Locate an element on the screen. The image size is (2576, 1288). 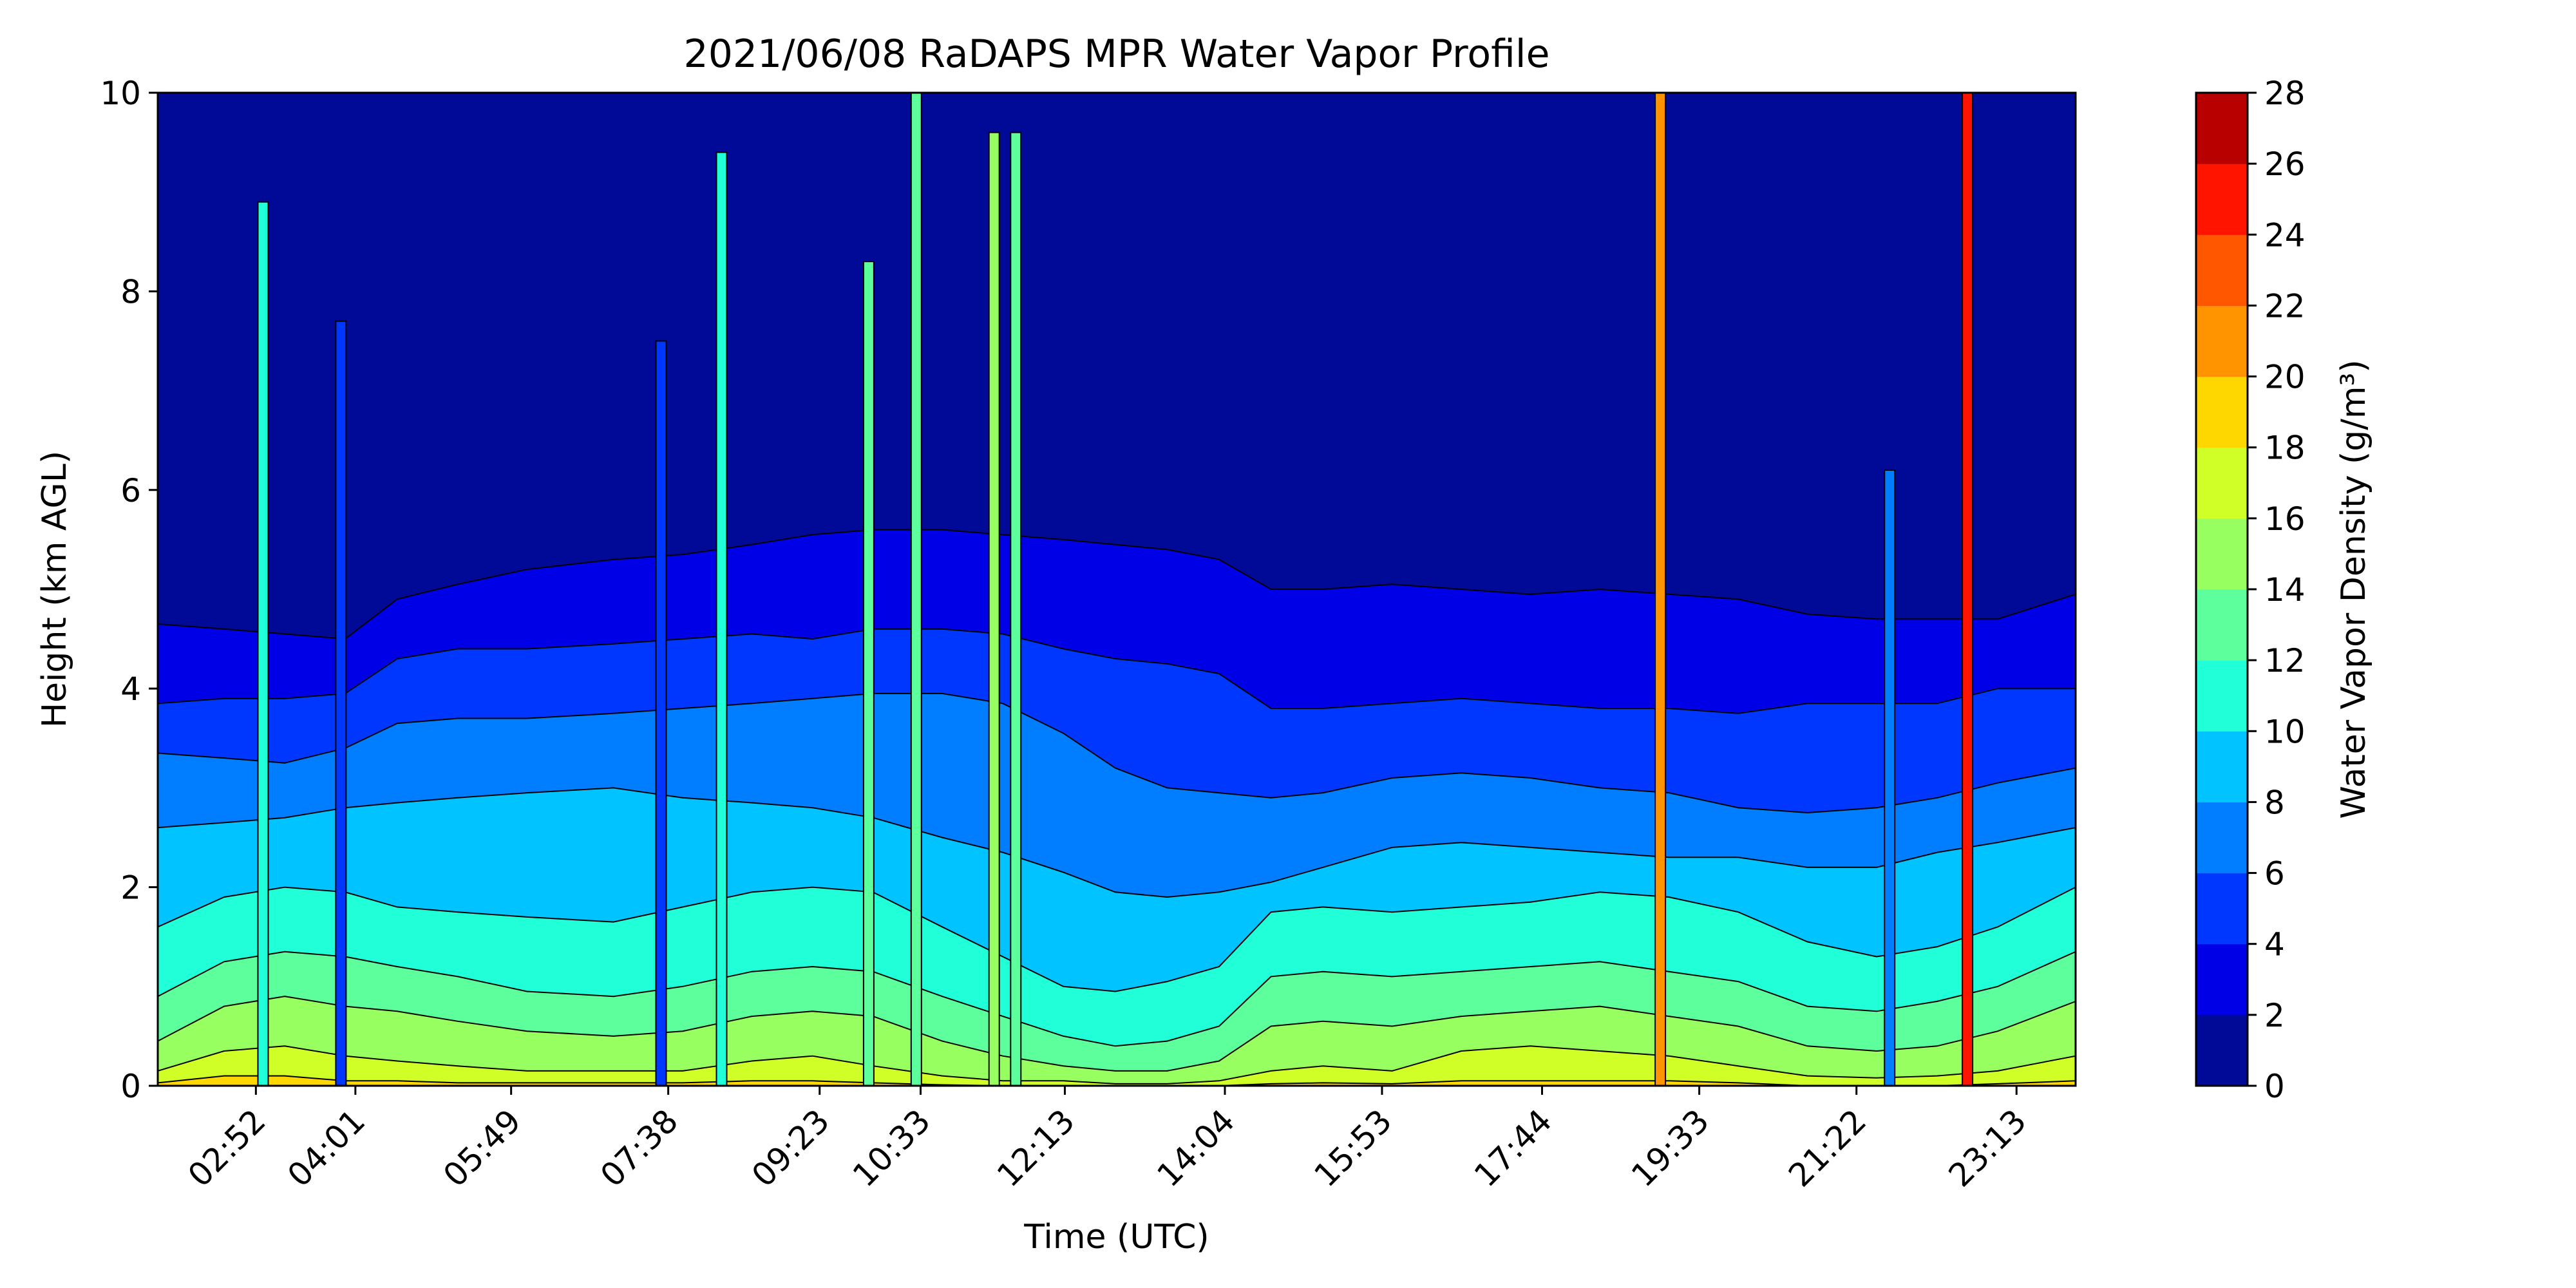
colorbar-tick-label: 4 is located at coordinates (2274, 944).